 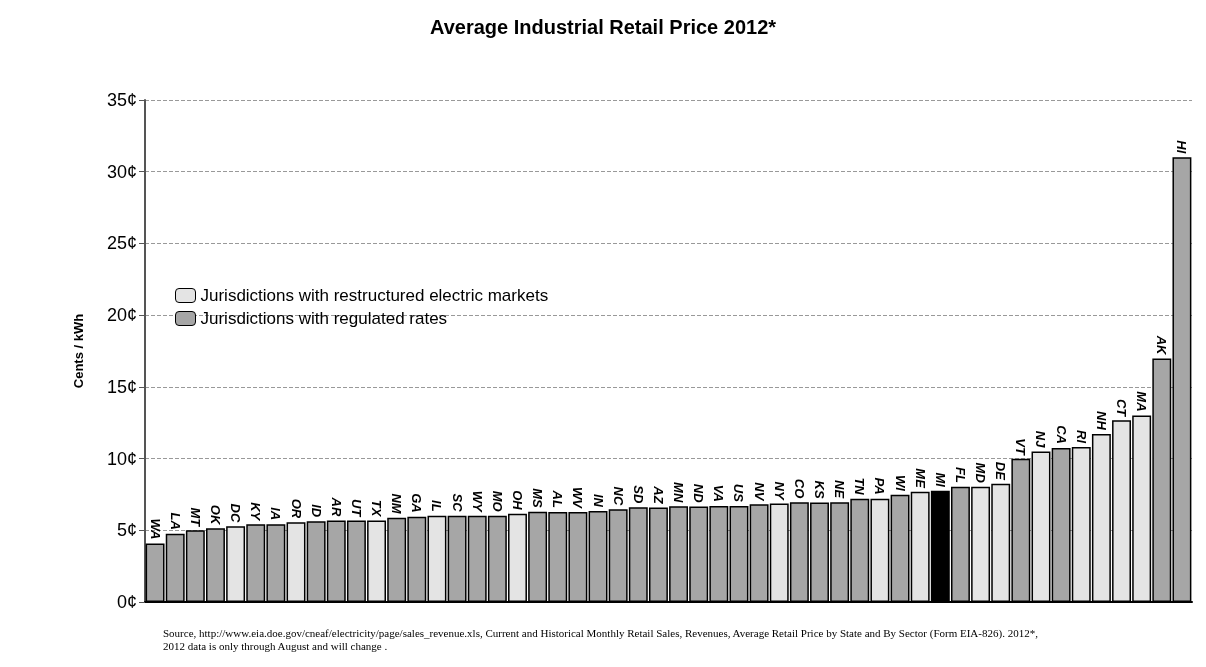 I want to click on x-tick-label: KS, so click(x=820, y=489).